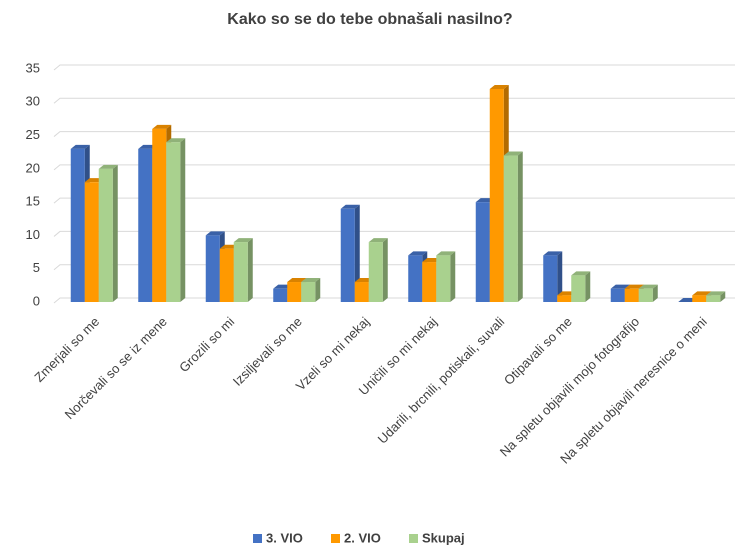 The width and height of the screenshot is (741, 553). What do you see at coordinates (267, 351) in the screenshot?
I see `x-tick-label: Izsiljevali so me` at bounding box center [267, 351].